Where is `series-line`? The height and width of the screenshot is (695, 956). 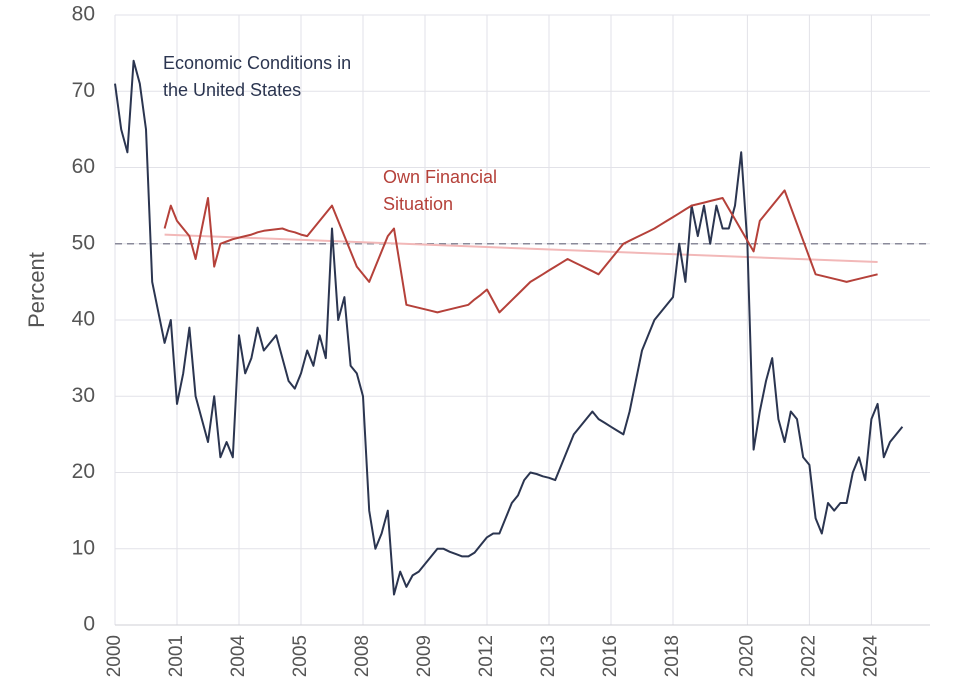
series-line is located at coordinates (520, 251).